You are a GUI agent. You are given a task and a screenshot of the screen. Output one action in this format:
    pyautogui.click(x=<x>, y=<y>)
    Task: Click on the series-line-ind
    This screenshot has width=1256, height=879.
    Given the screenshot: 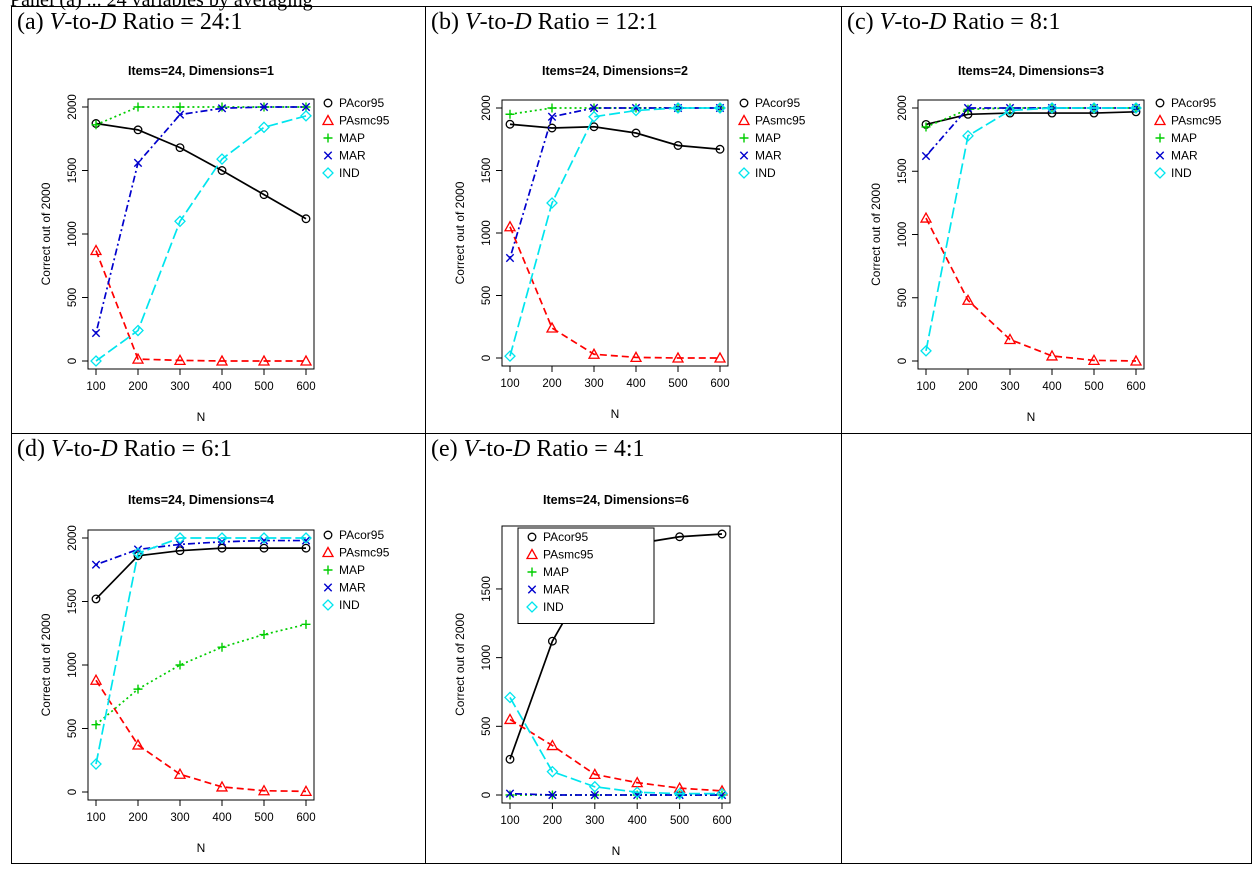 What is the action you would take?
    pyautogui.click(x=614, y=232)
    